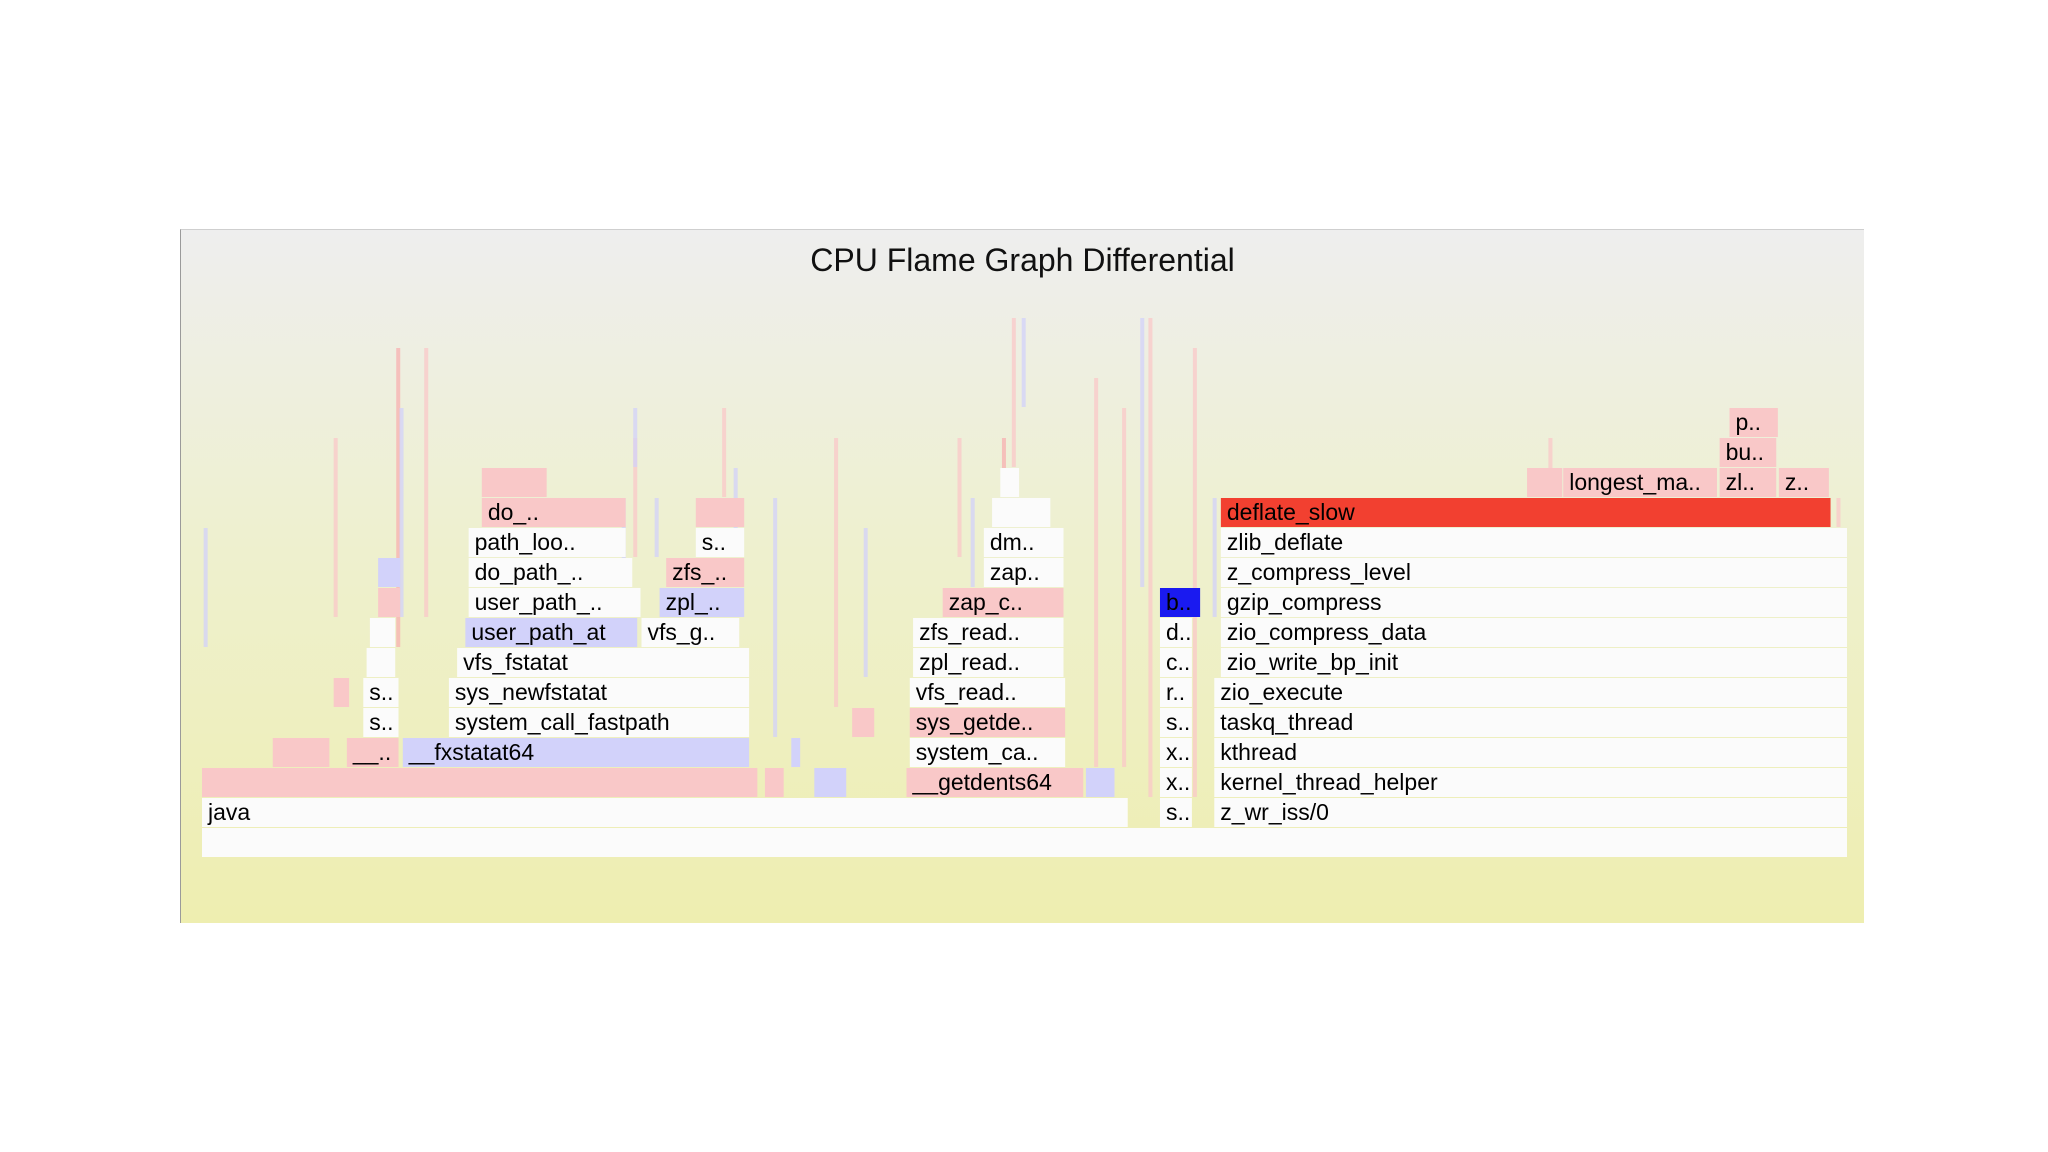 The image size is (2048, 1152). Describe the element at coordinates (690, 632) in the screenshot. I see `flame-frame: vfs_g..` at that location.